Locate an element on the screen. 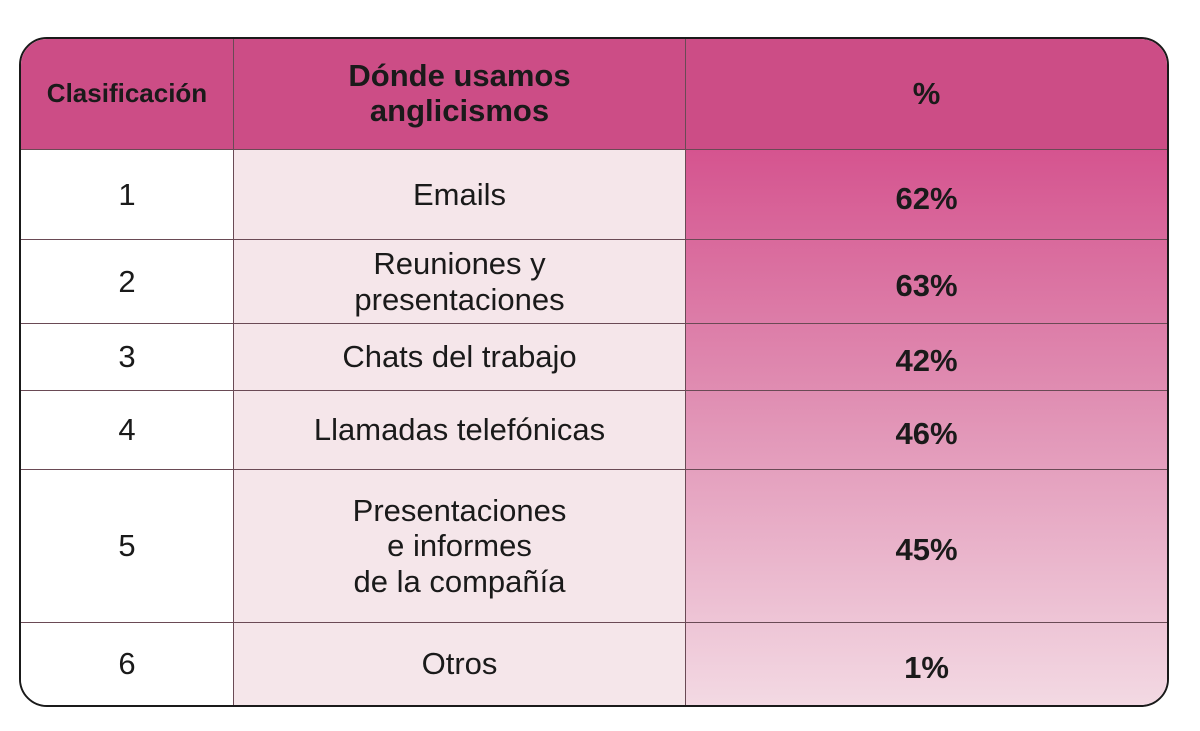 Image resolution: width=1200 pixels, height=731 pixels. row-6-place: Otros is located at coordinates (460, 664).